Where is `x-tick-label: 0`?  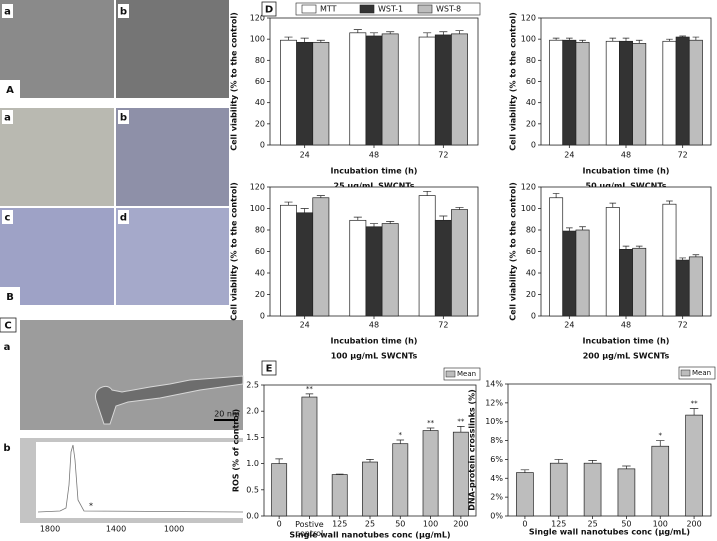 x-tick-label: 0 is located at coordinates (279, 524).